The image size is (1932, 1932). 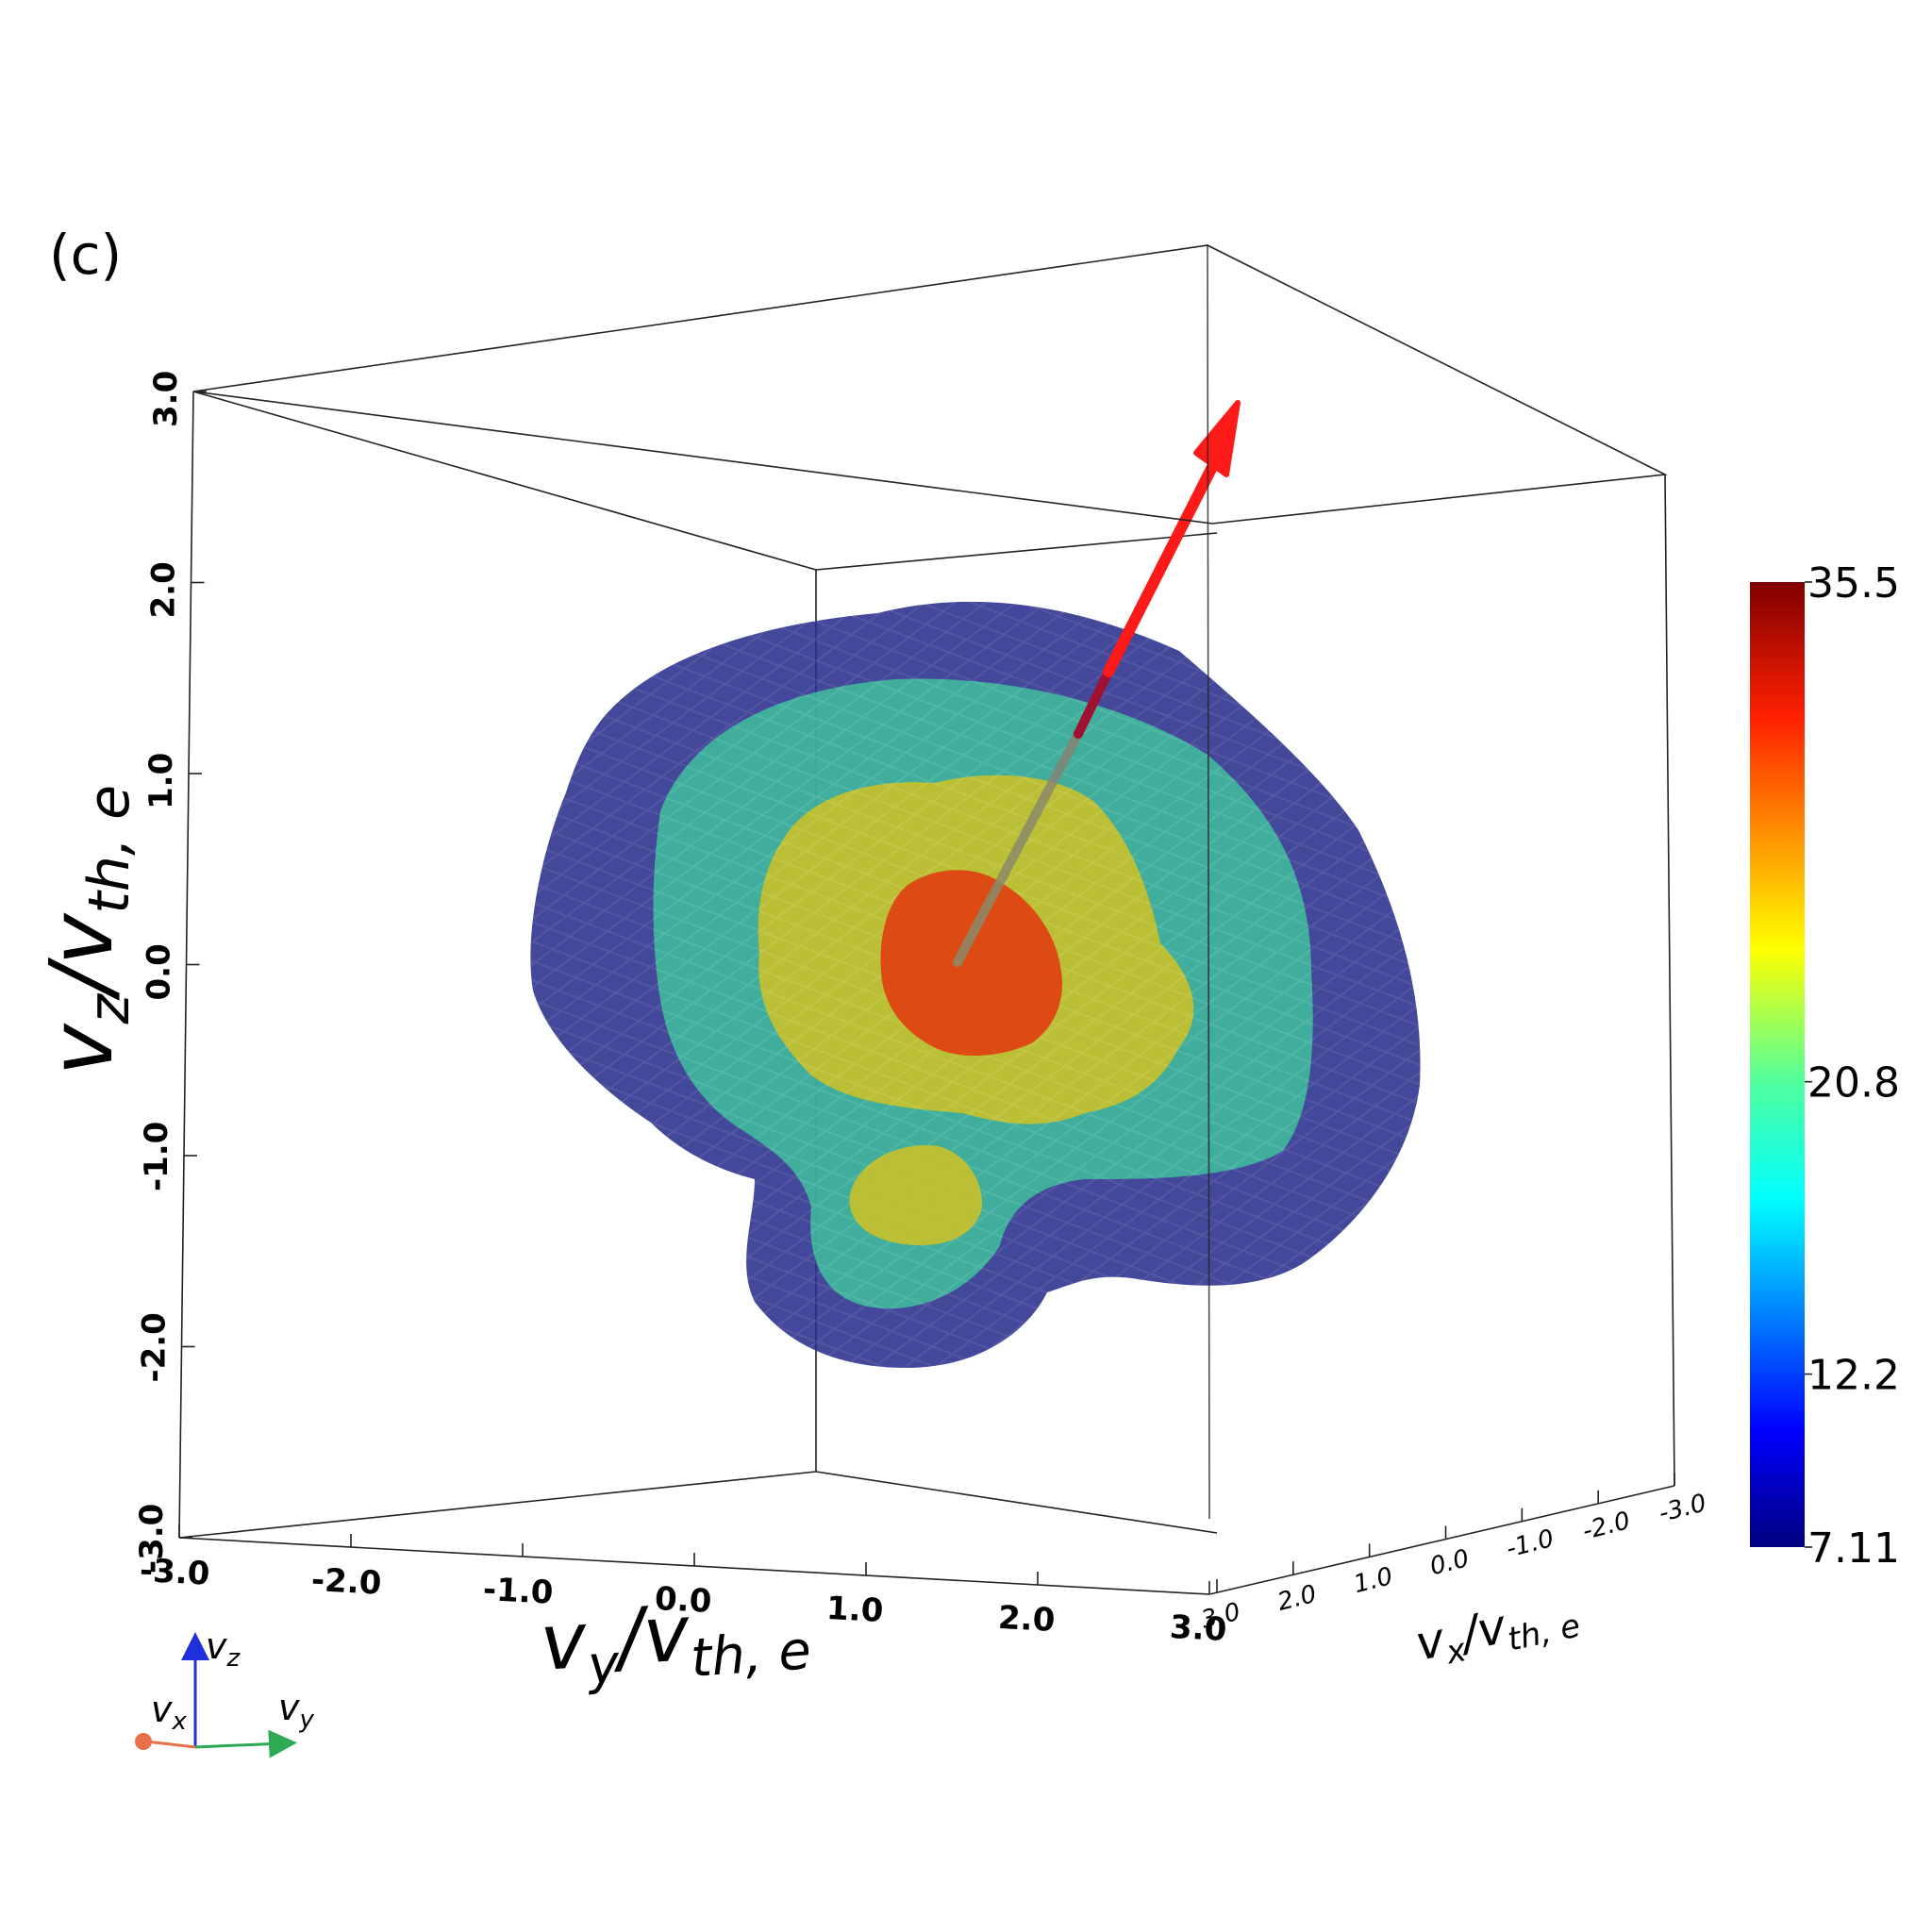 I want to click on z-tick-label: -2.0, so click(x=155, y=1347).